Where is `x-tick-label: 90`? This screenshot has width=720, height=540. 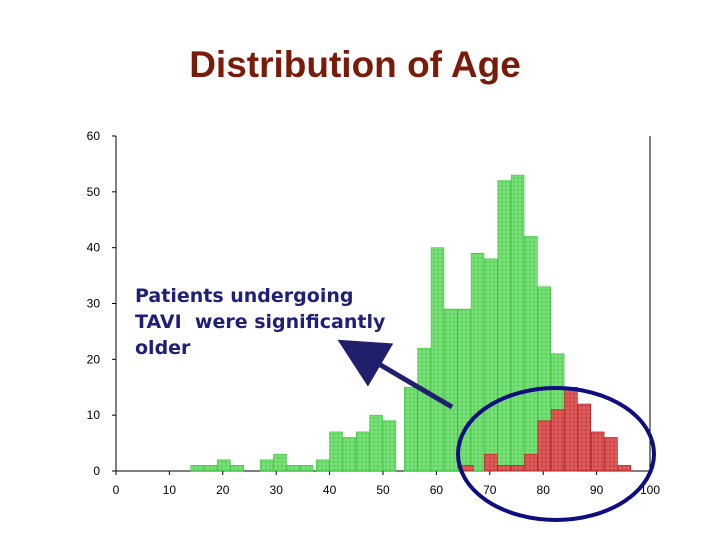
x-tick-label: 90 is located at coordinates (597, 490).